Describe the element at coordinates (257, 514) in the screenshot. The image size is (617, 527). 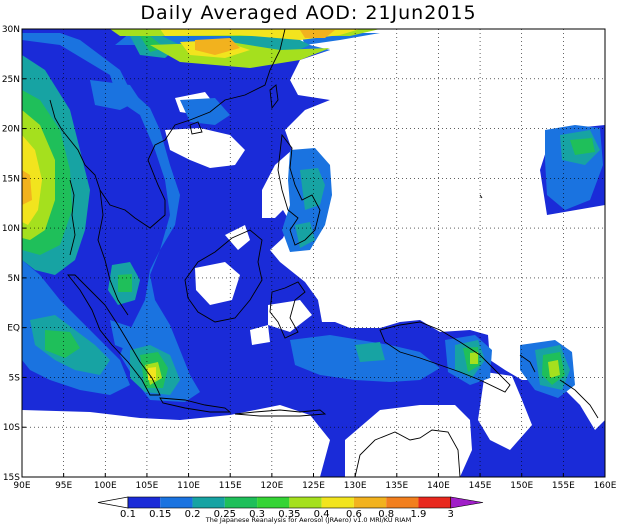
I see `colorbar-label: 0.3` at that location.